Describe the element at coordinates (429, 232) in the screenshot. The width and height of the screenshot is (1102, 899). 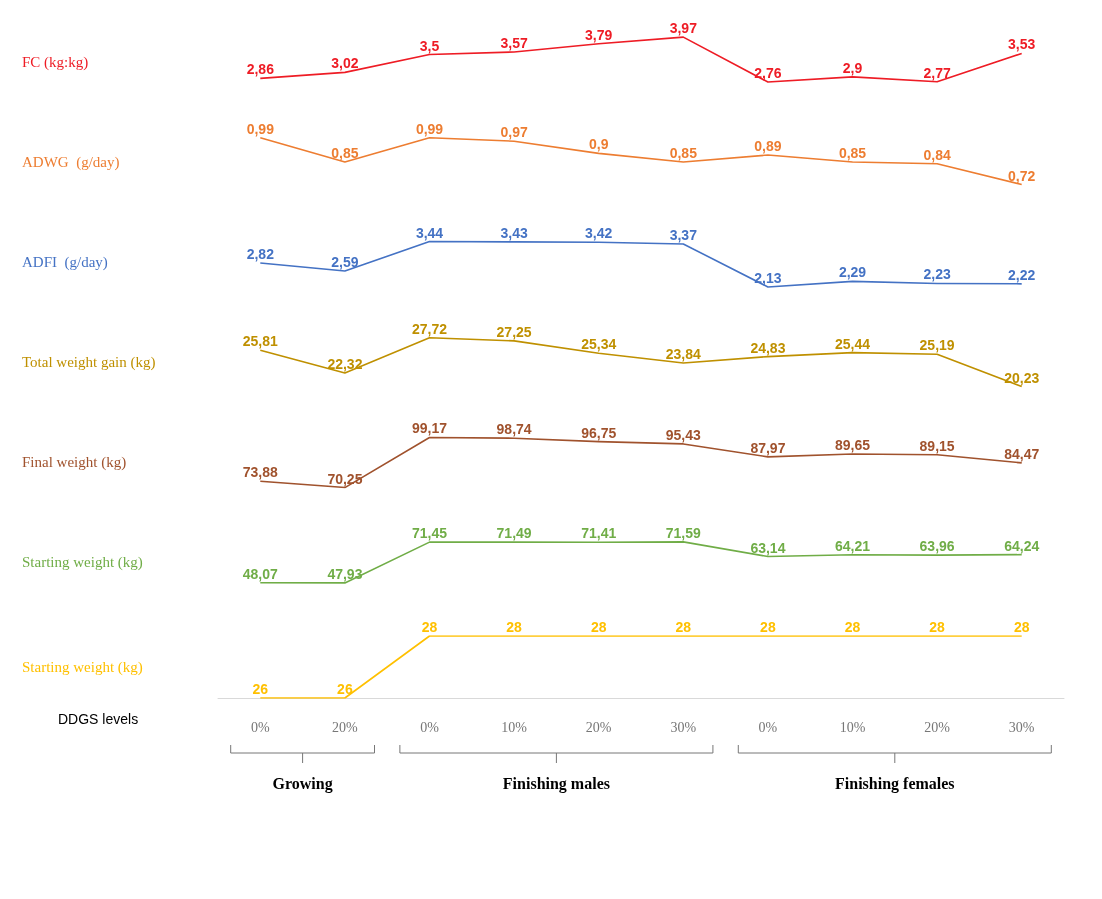
I see `data-label: 3,44` at that location.